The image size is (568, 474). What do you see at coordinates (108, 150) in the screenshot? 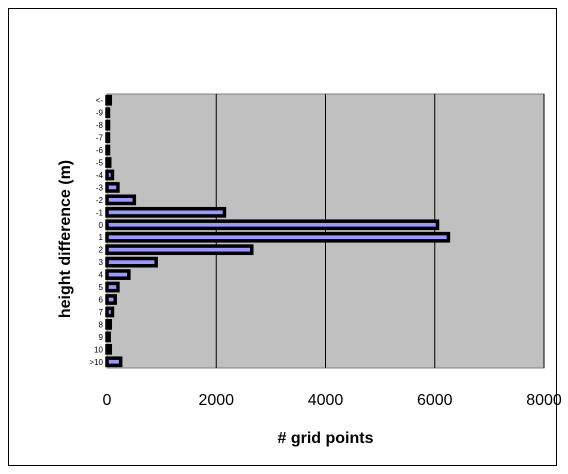
I see `bar--6` at bounding box center [108, 150].